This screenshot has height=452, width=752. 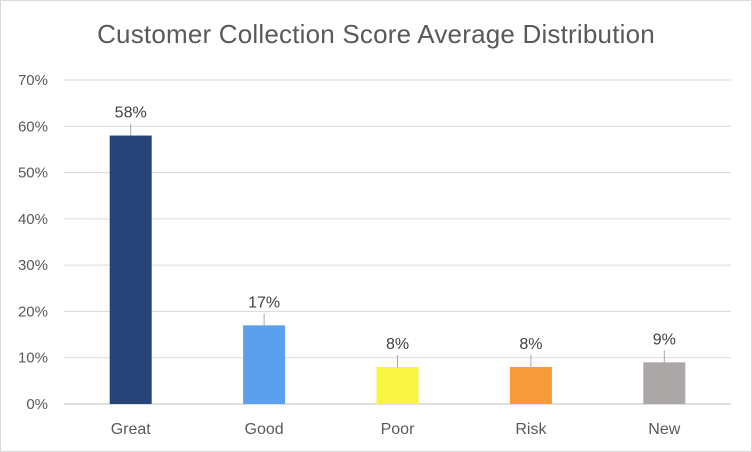 I want to click on y-tick-label: 30%, so click(x=33, y=265).